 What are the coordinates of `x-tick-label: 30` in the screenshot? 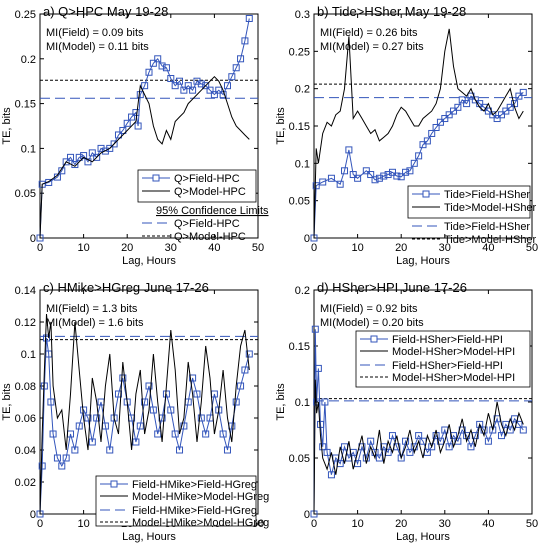 It's located at (445, 524).